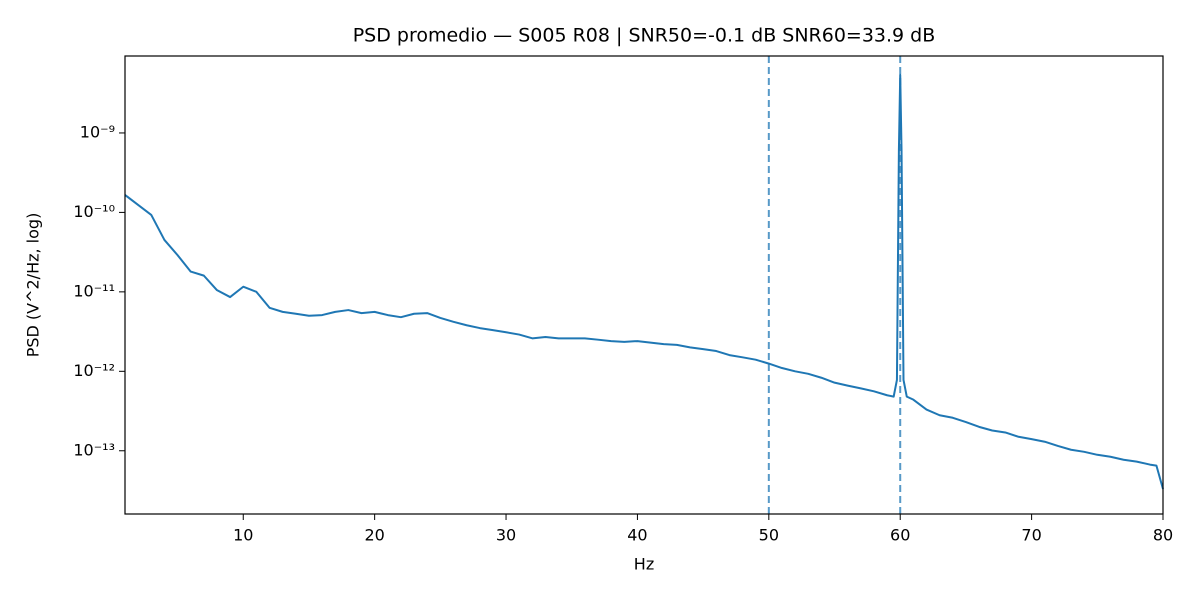 The image size is (1200, 600). I want to click on x-tick-label: 50, so click(769, 535).